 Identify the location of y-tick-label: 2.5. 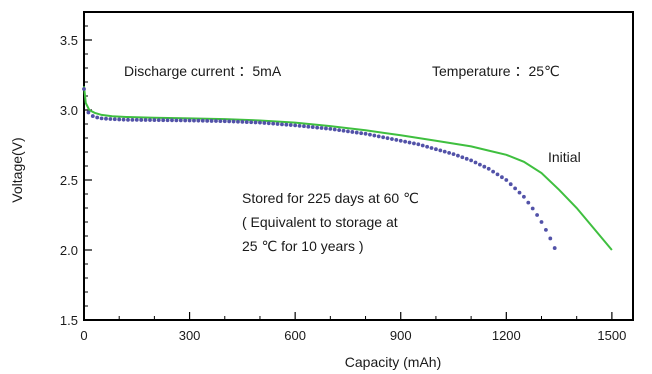
(69, 180).